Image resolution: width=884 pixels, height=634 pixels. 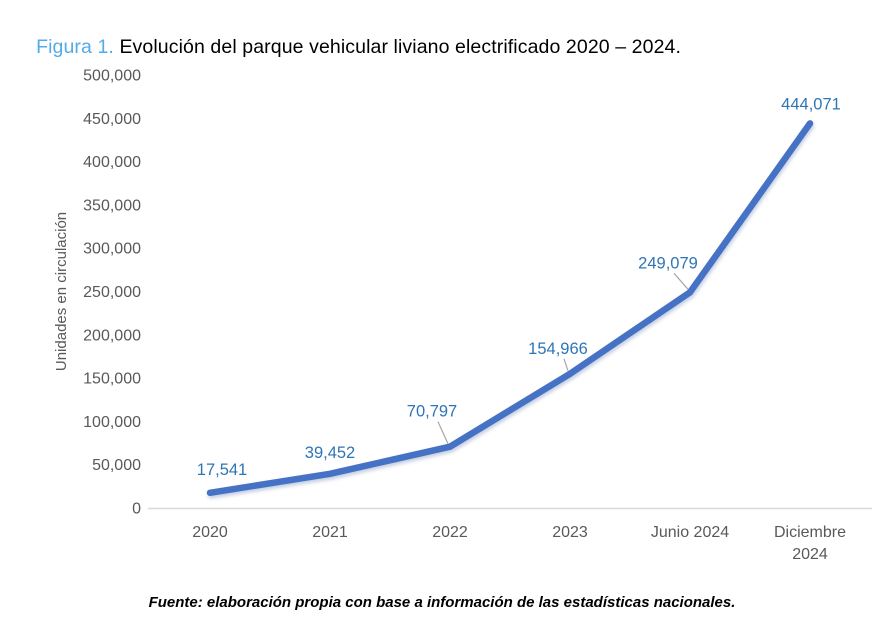 I want to click on y-axis-tick-label: 400,000, so click(x=112, y=162).